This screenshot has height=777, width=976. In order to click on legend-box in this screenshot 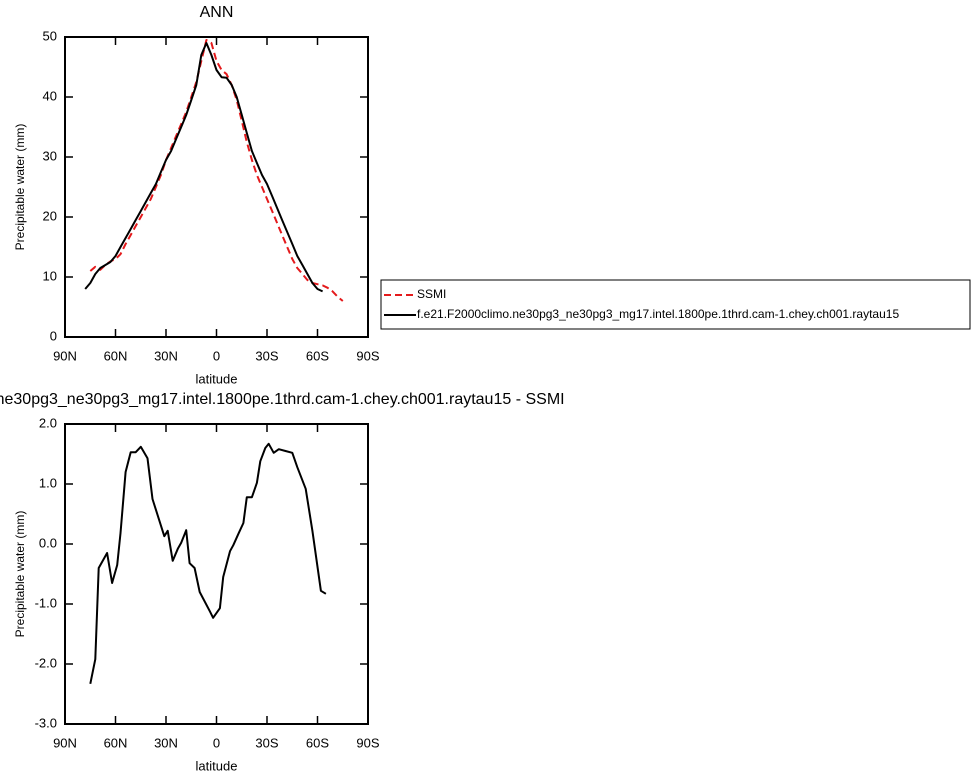, I will do `click(675, 304)`.